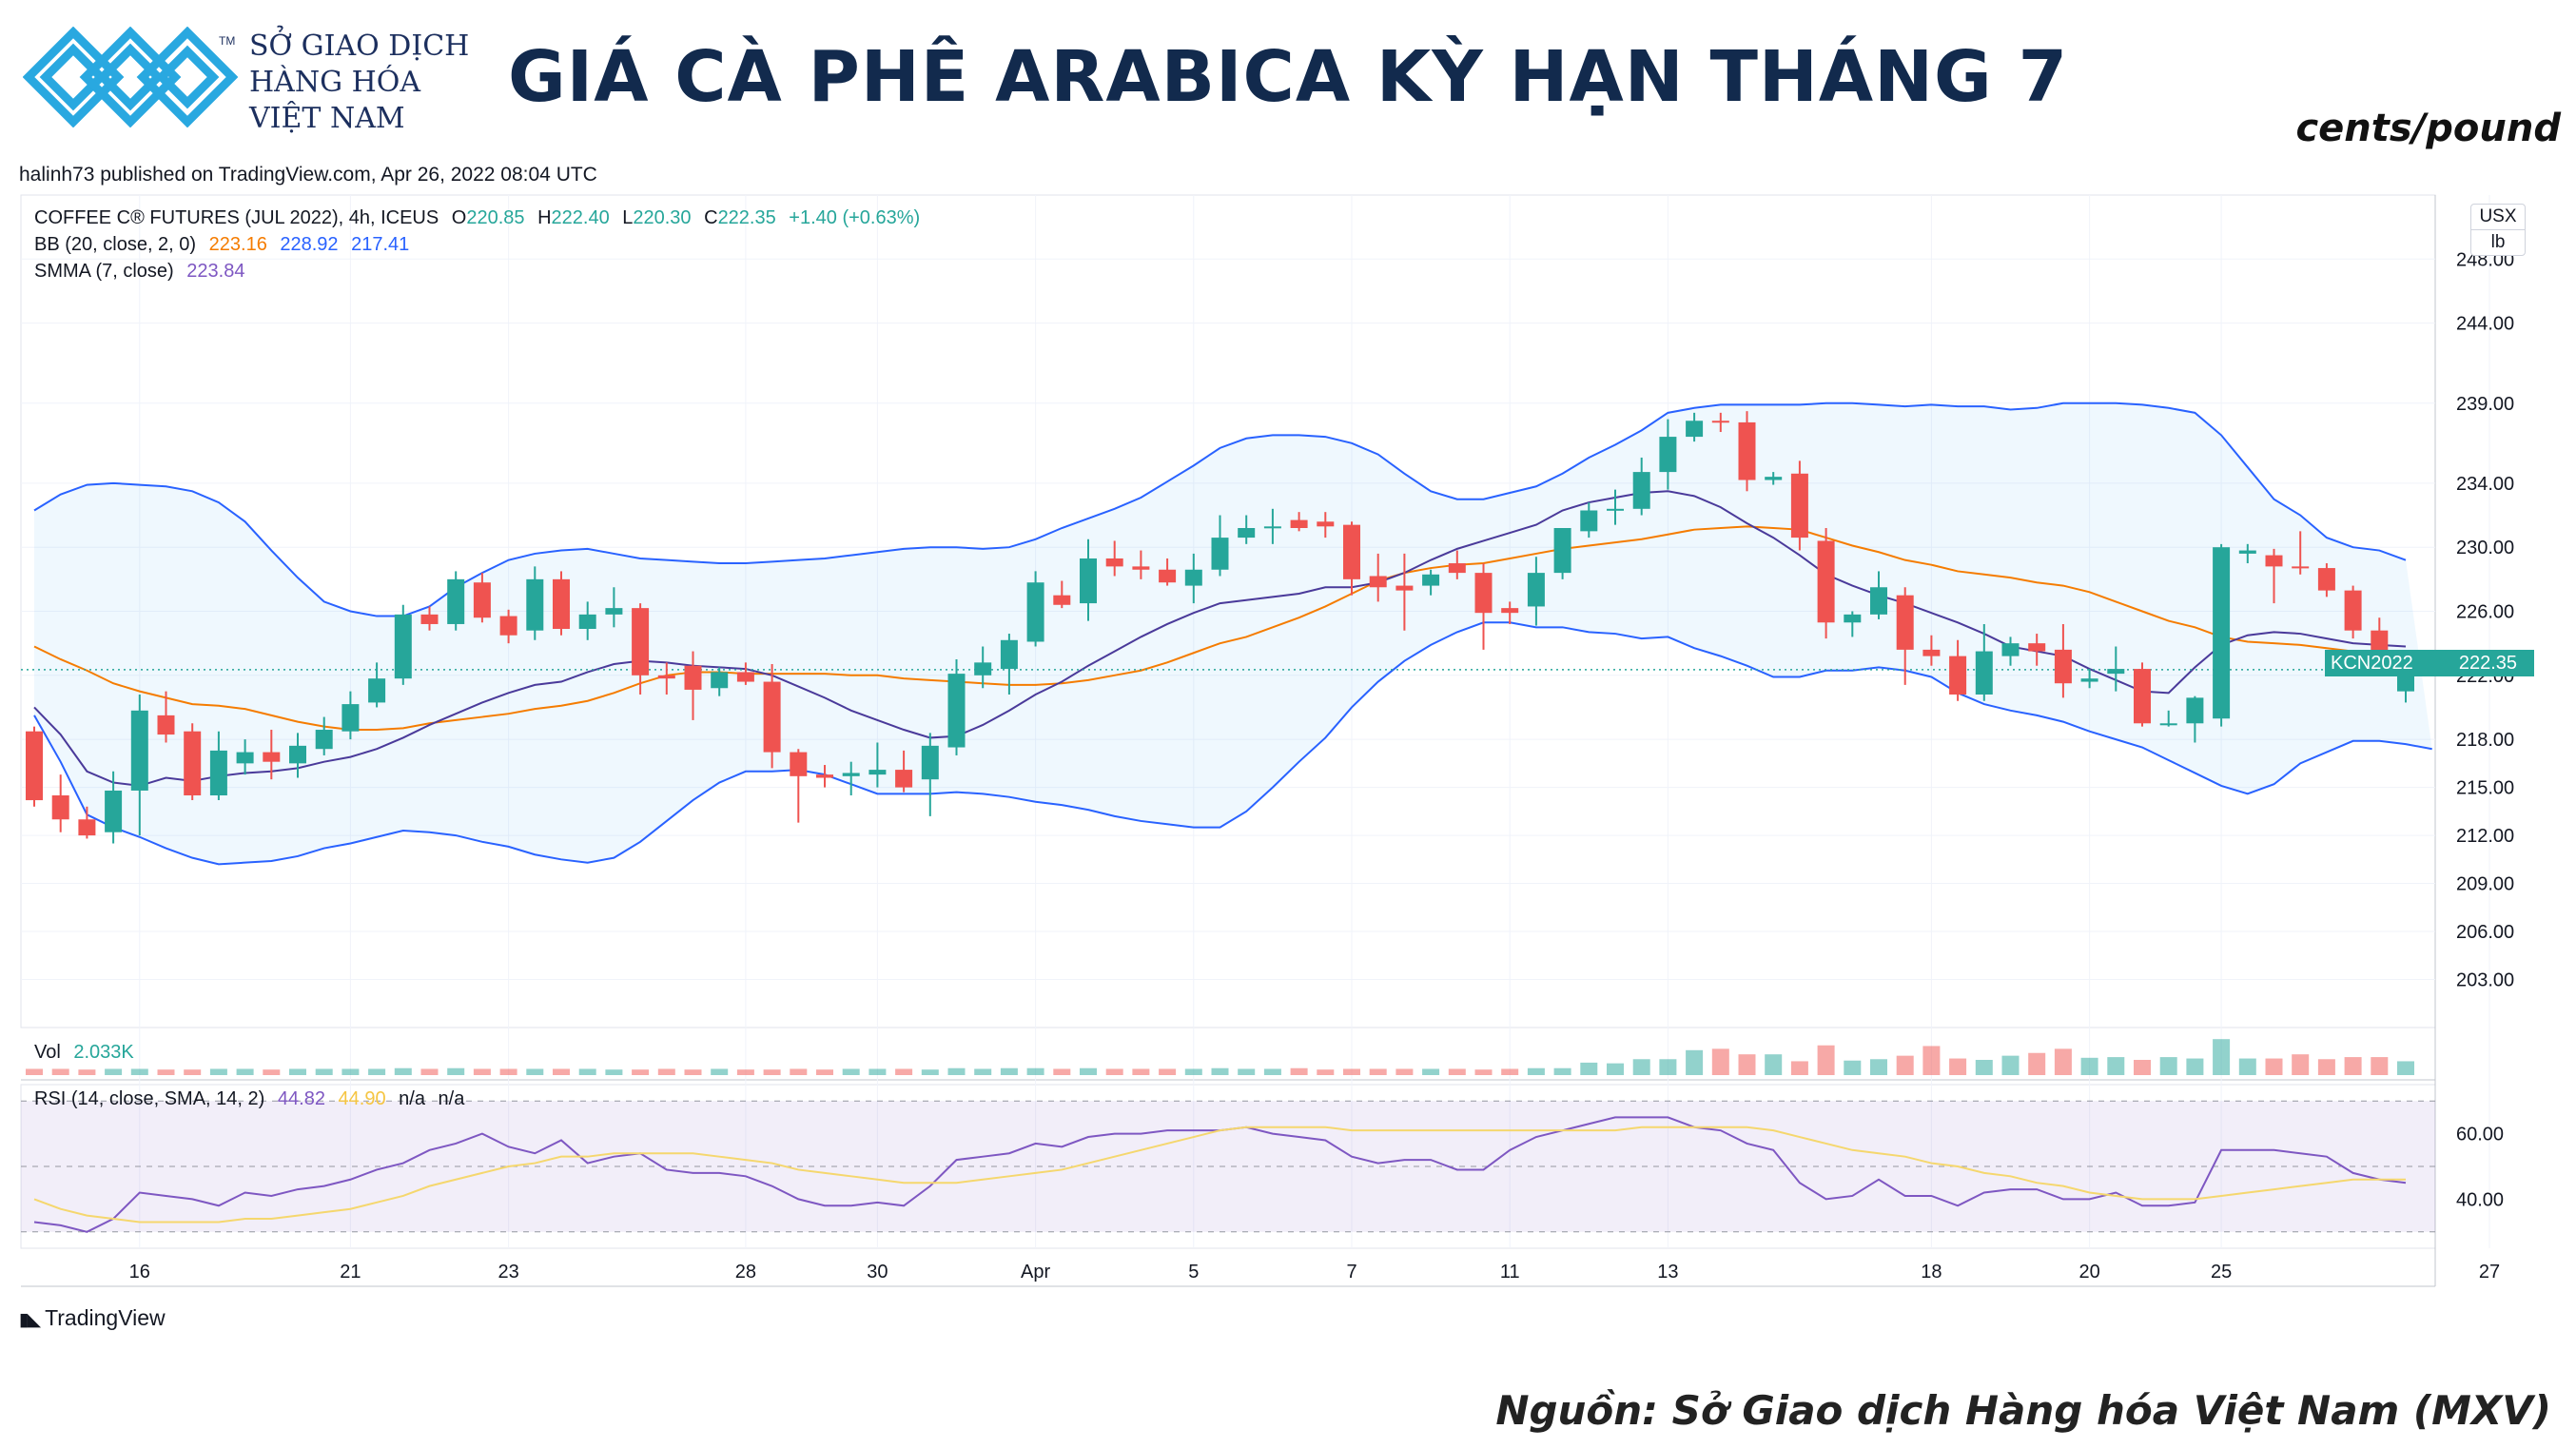 This screenshot has width=2576, height=1449. What do you see at coordinates (350, 1272) in the screenshot?
I see `x-tick-label: 21` at bounding box center [350, 1272].